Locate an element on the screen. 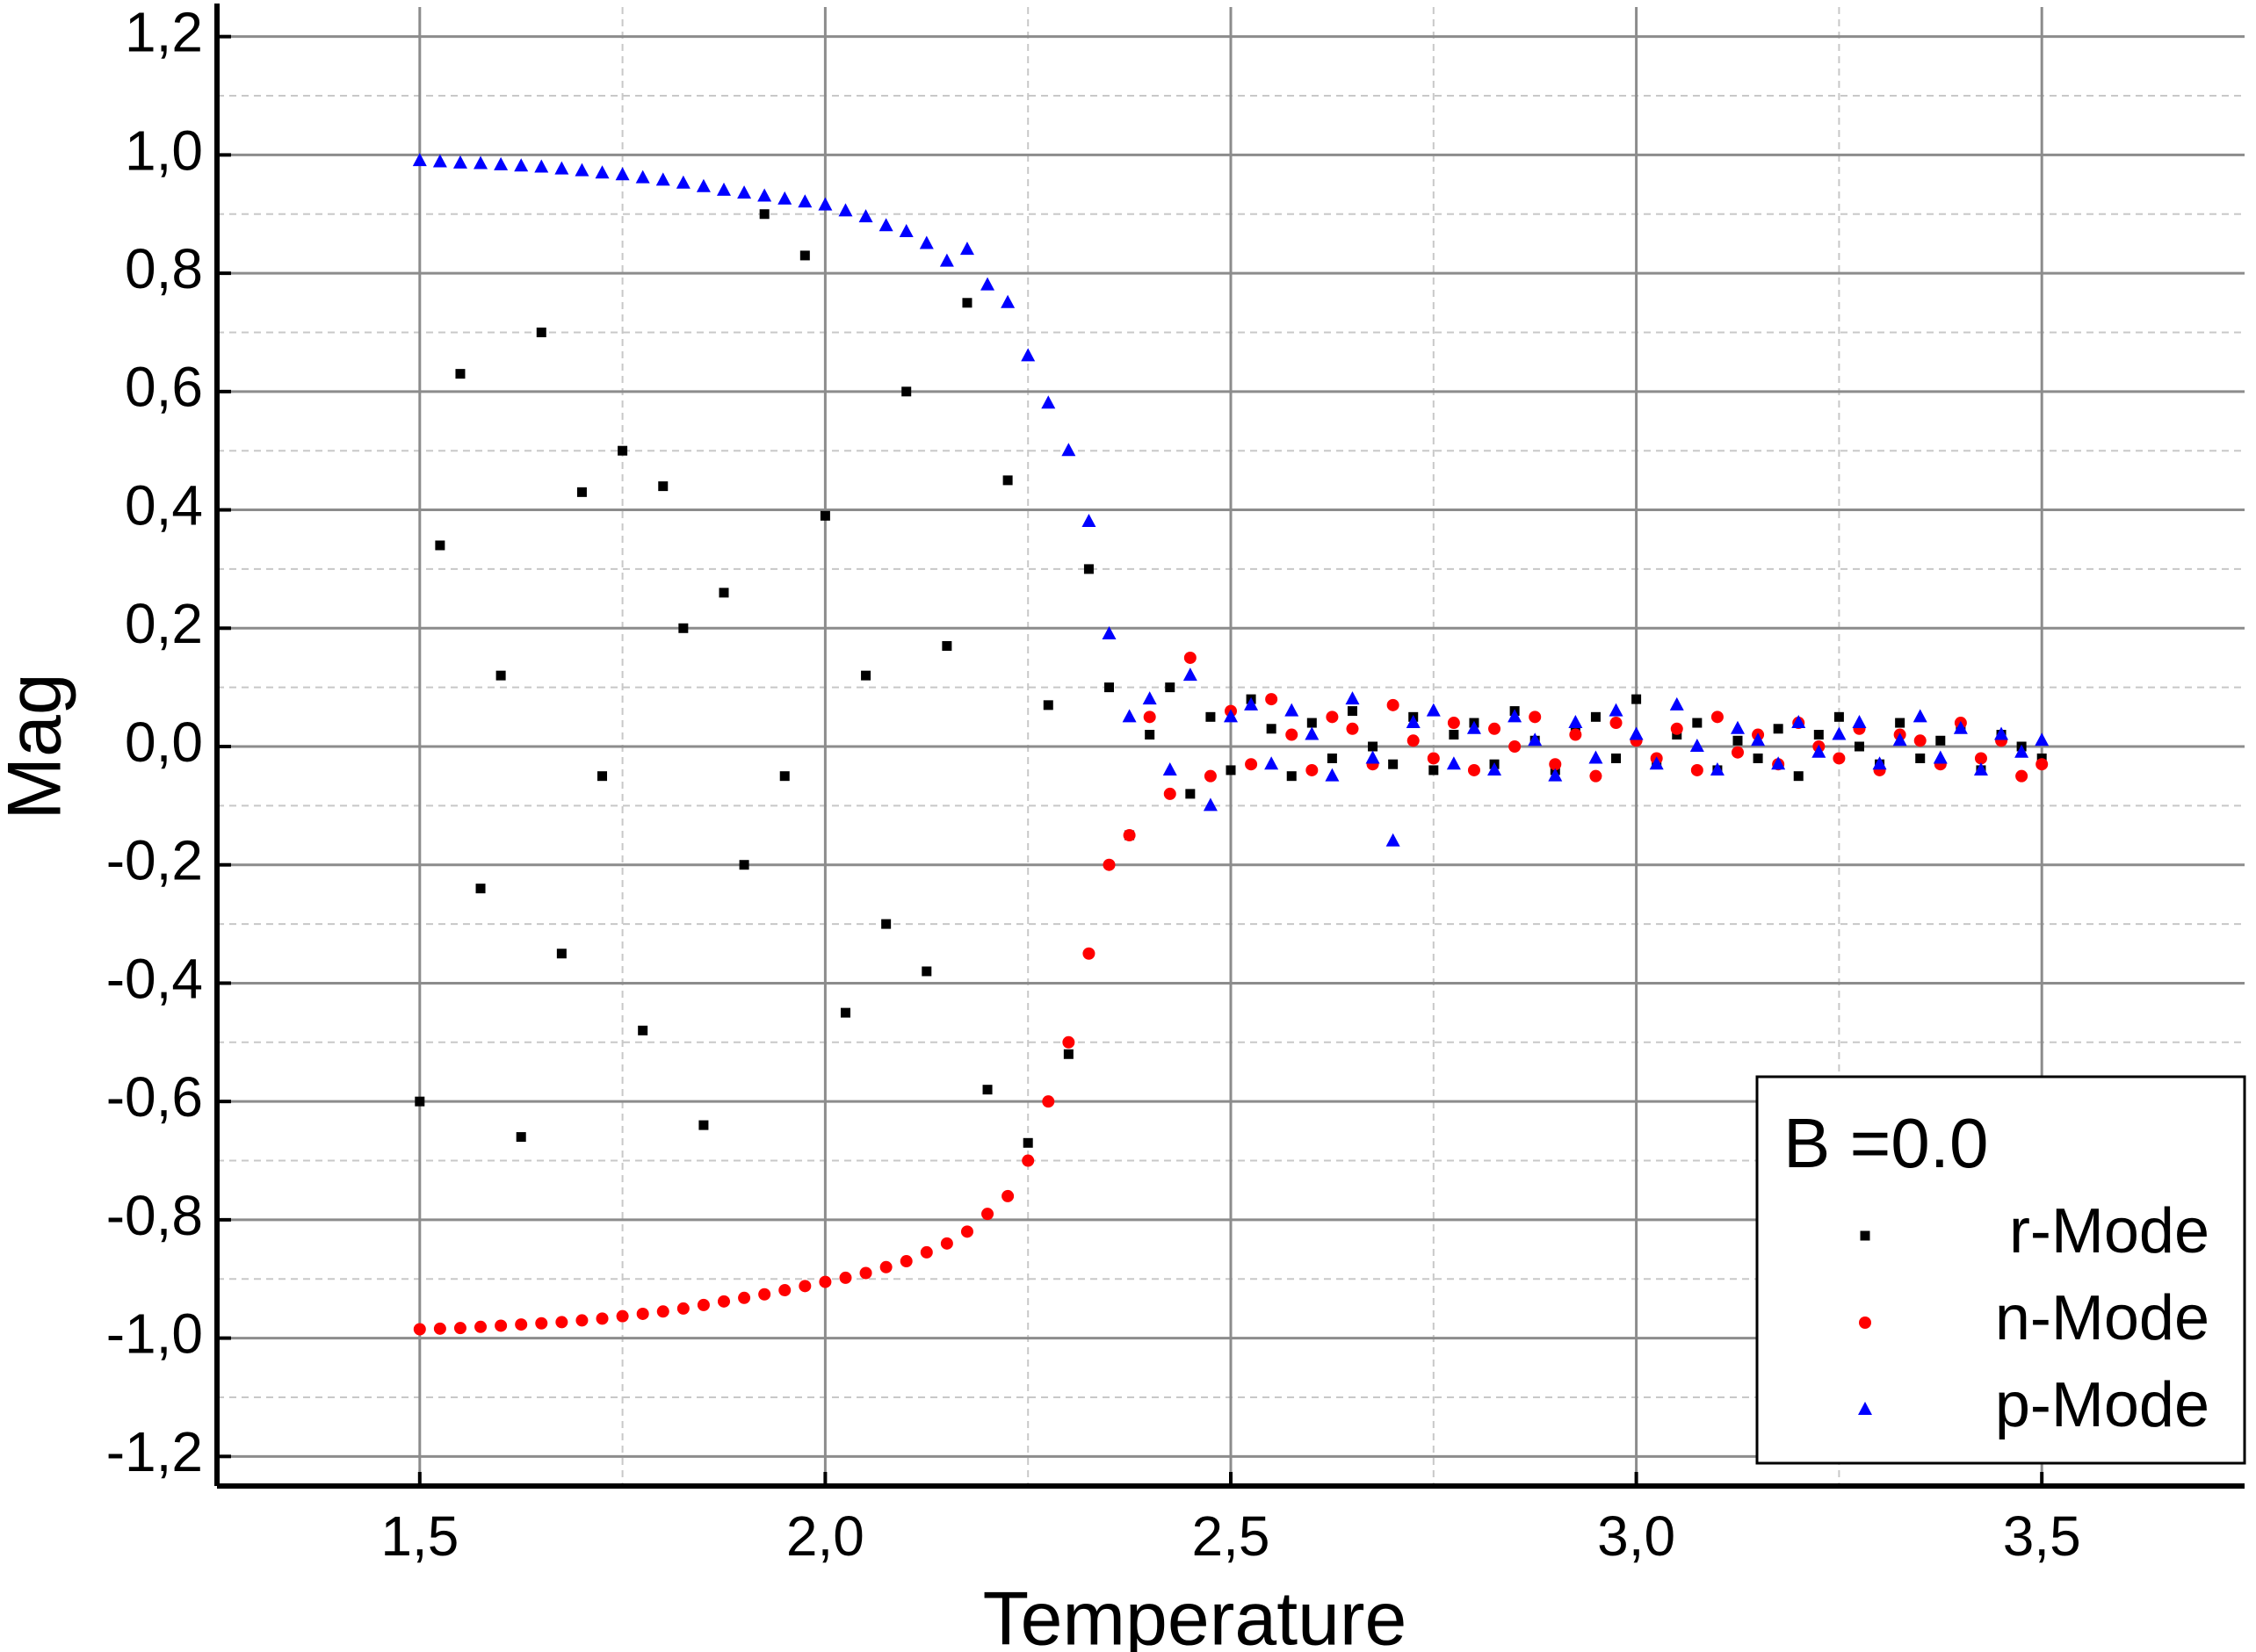  legend-box is located at coordinates (2000, 1270).